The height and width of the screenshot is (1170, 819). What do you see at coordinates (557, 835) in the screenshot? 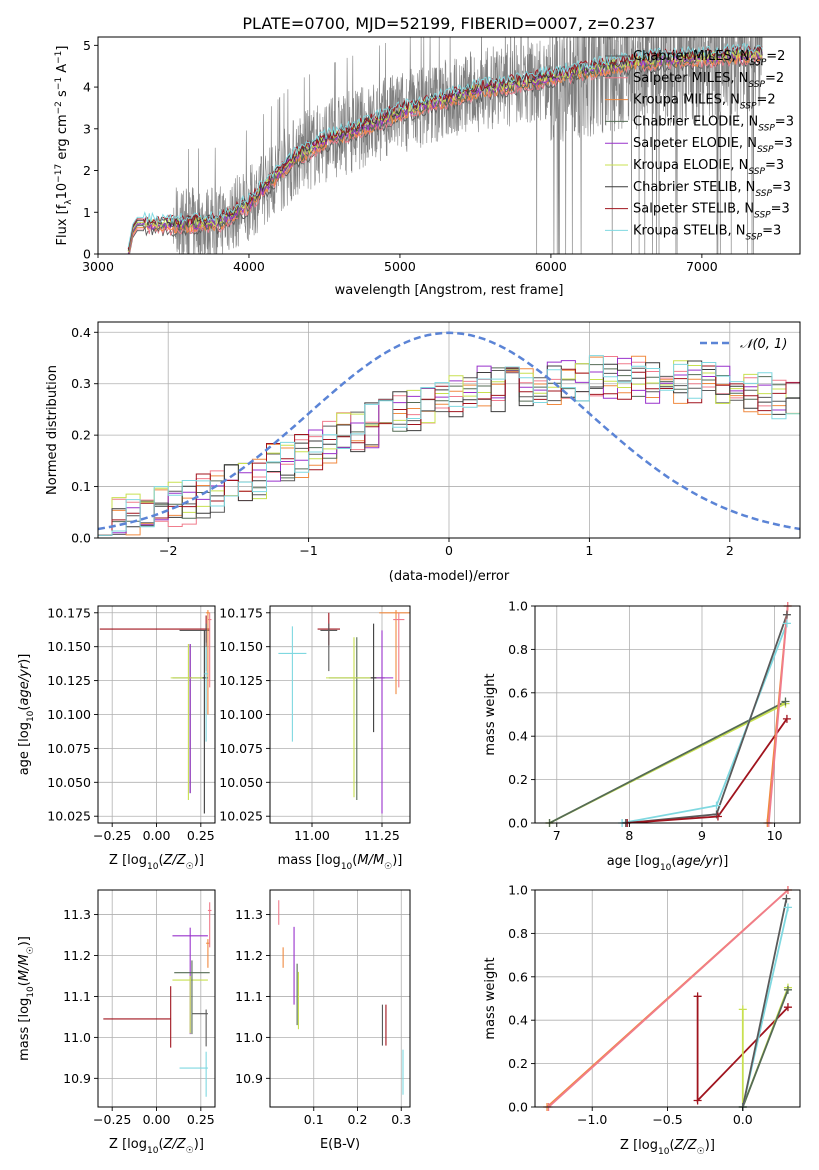
I see `x-tick-label: 7` at bounding box center [557, 835].